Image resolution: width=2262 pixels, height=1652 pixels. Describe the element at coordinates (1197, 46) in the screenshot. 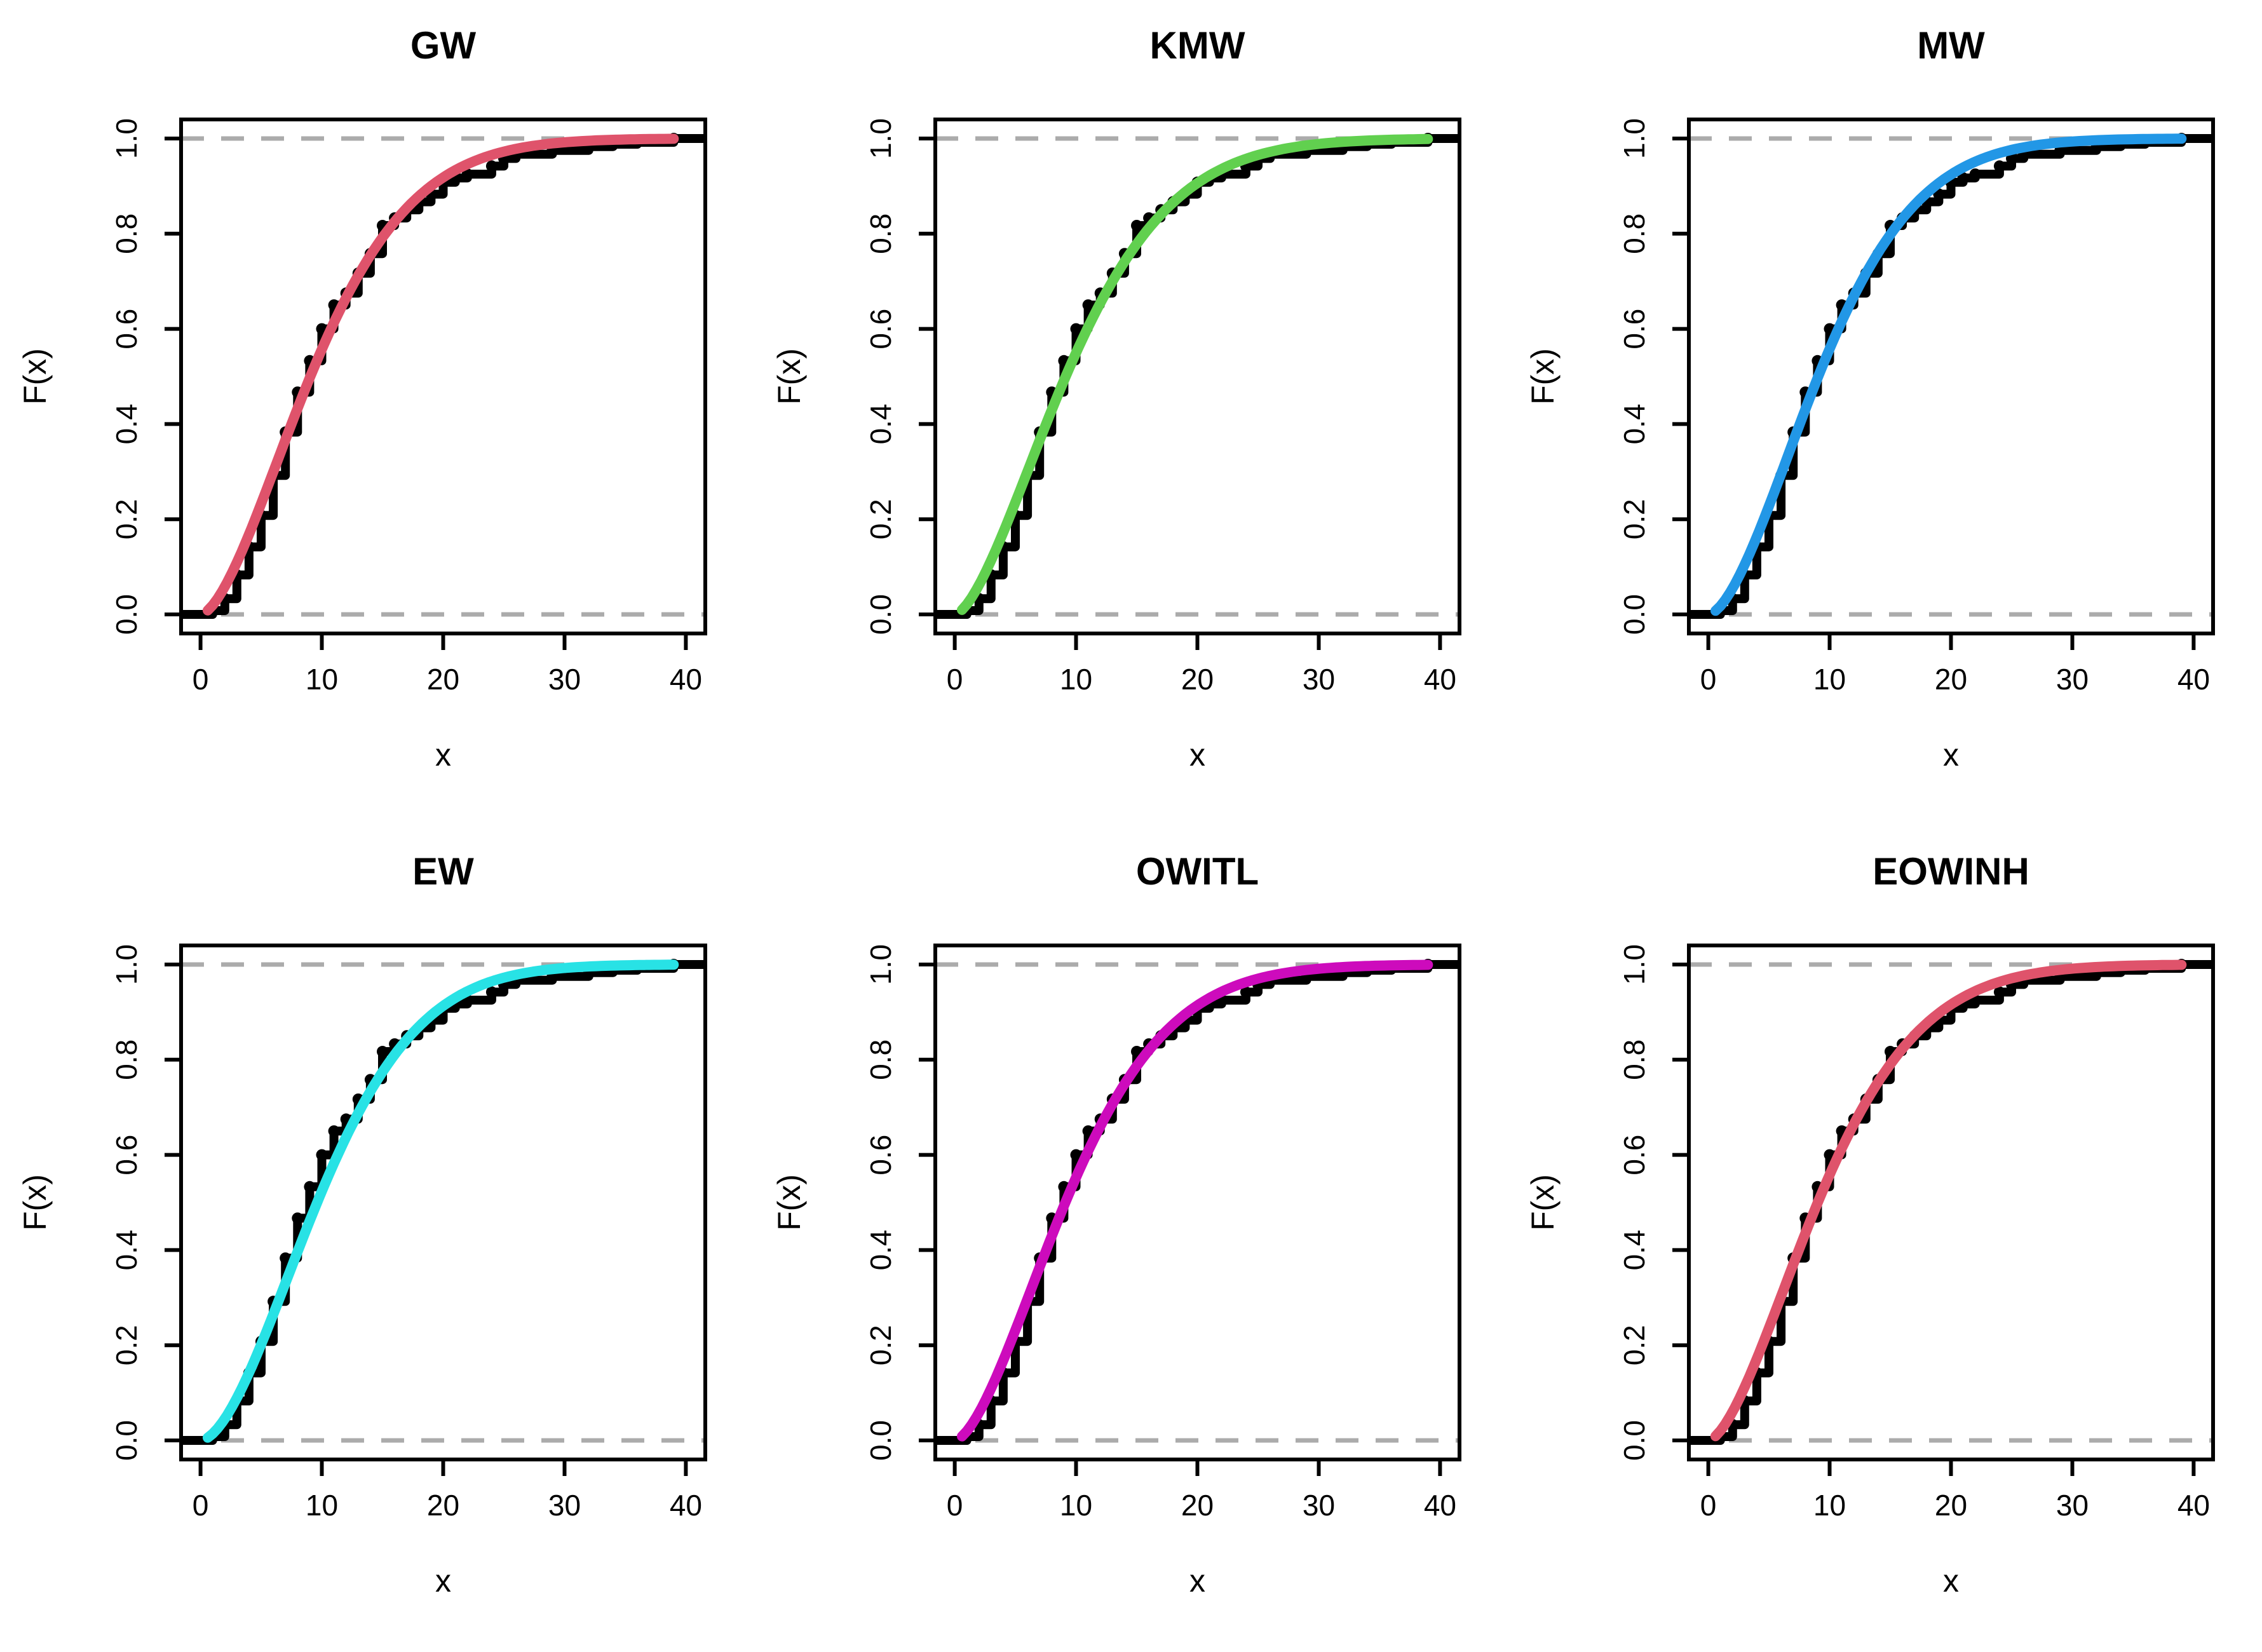

I see `panel-title: KMW` at that location.